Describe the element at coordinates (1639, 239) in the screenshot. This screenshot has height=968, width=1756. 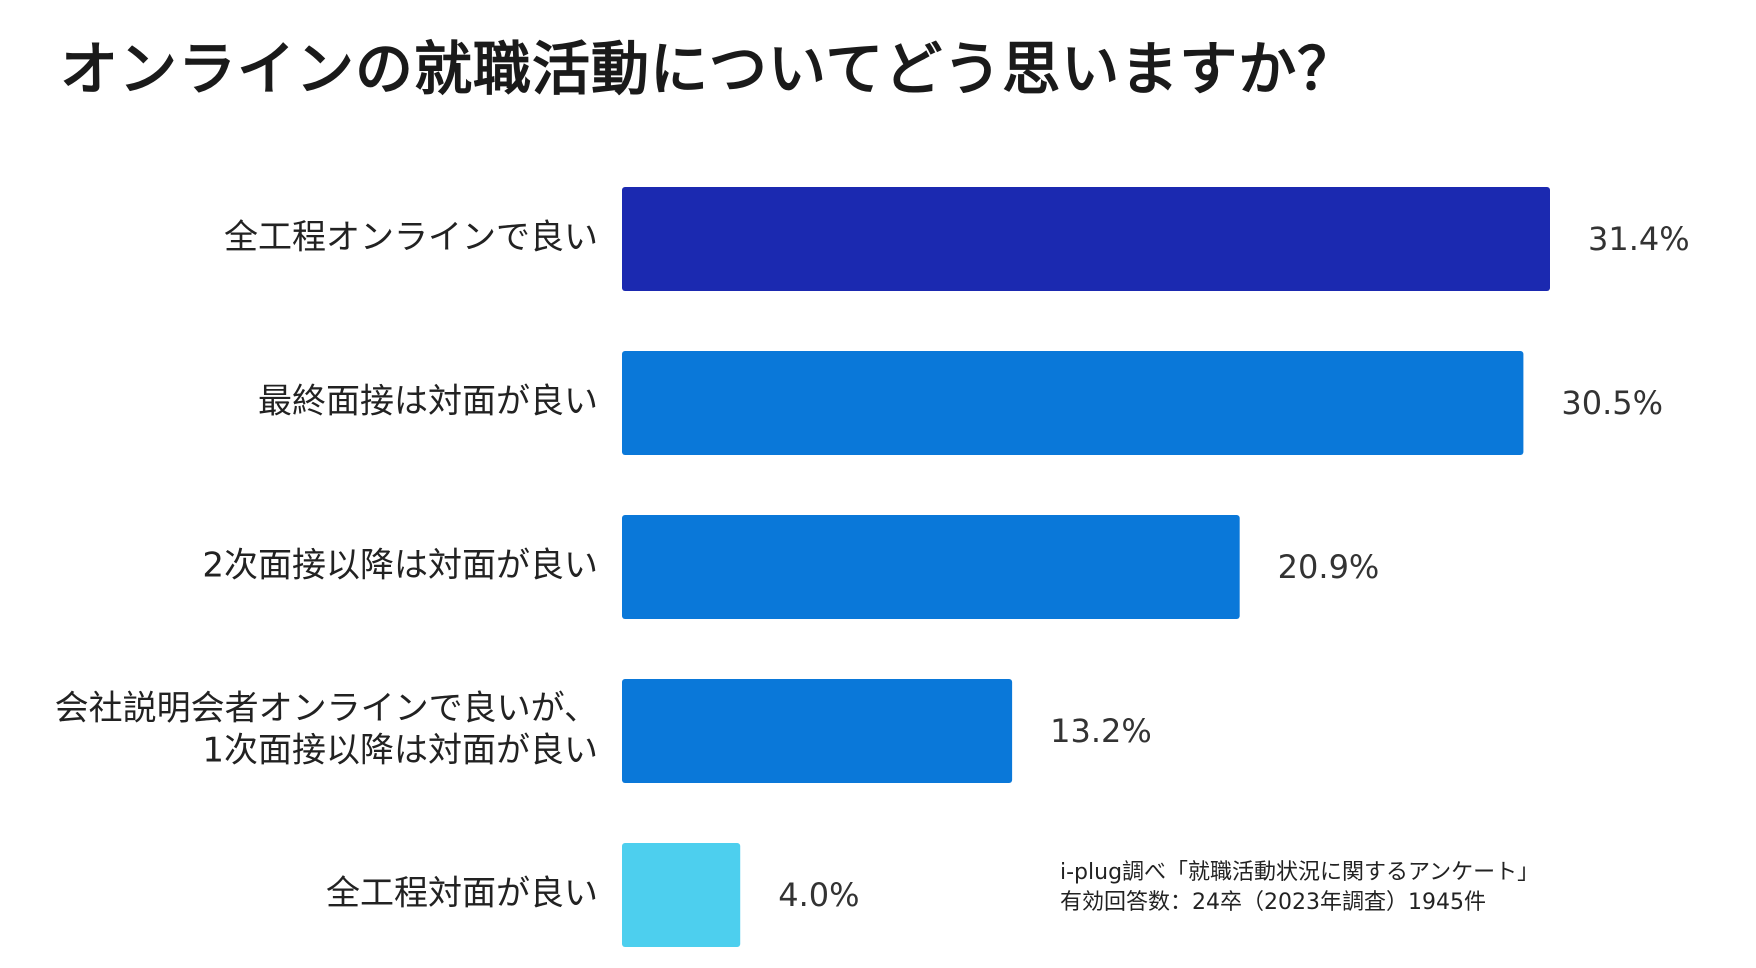
I see `value-label-1: 31.4%` at that location.